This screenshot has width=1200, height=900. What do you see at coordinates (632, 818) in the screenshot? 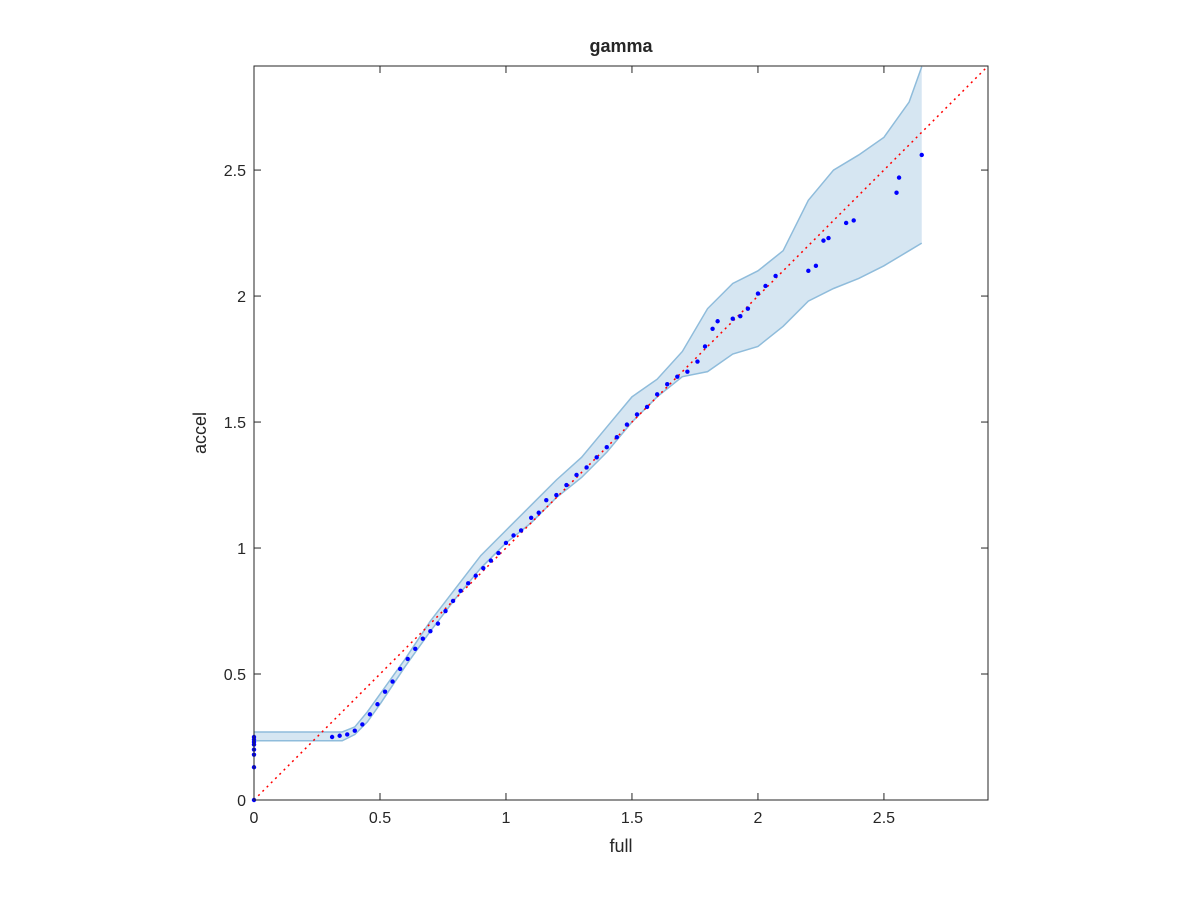
I see `x-tick-label: 1.5` at bounding box center [632, 818].